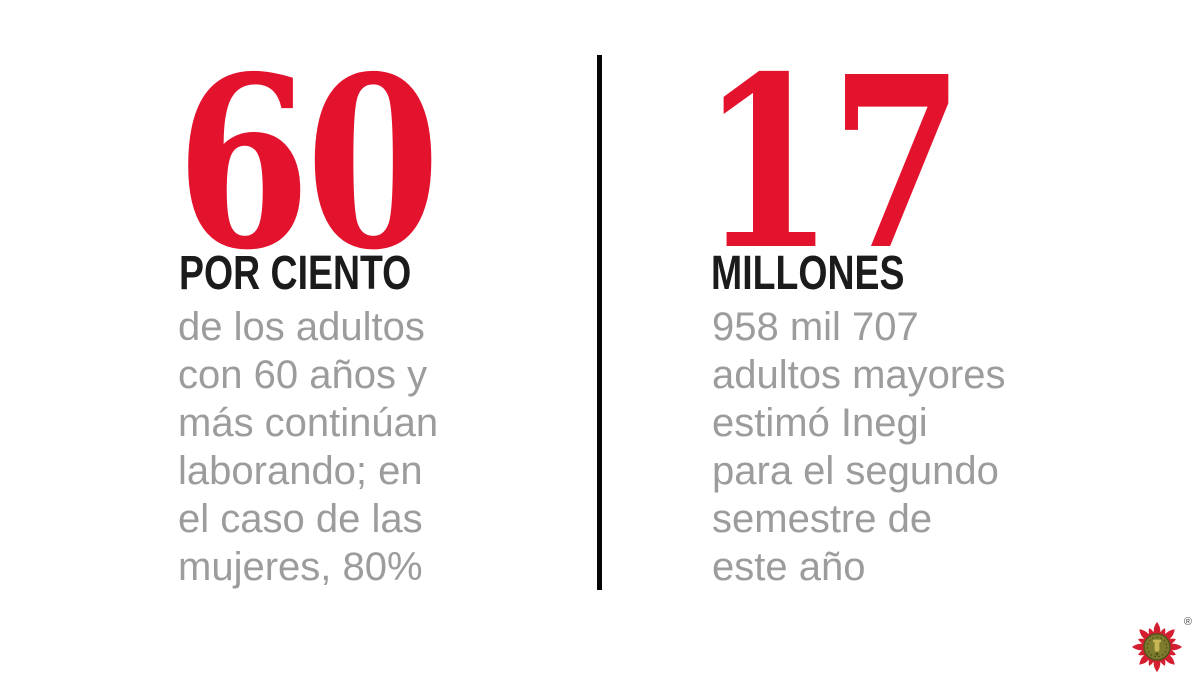 Image resolution: width=1200 pixels, height=675 pixels. What do you see at coordinates (295, 273) in the screenshot?
I see `stat-label-left: POR CIENTO` at bounding box center [295, 273].